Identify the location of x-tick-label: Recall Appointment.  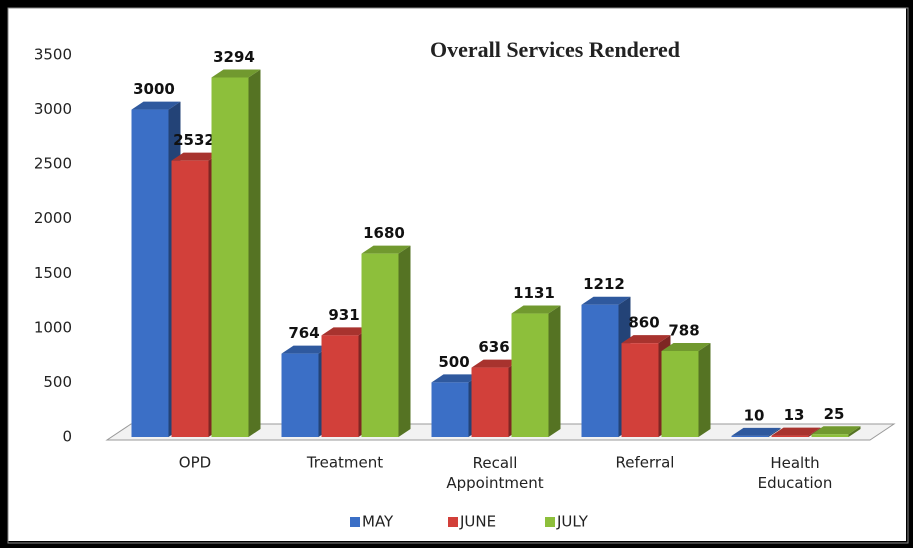
(494, 473).